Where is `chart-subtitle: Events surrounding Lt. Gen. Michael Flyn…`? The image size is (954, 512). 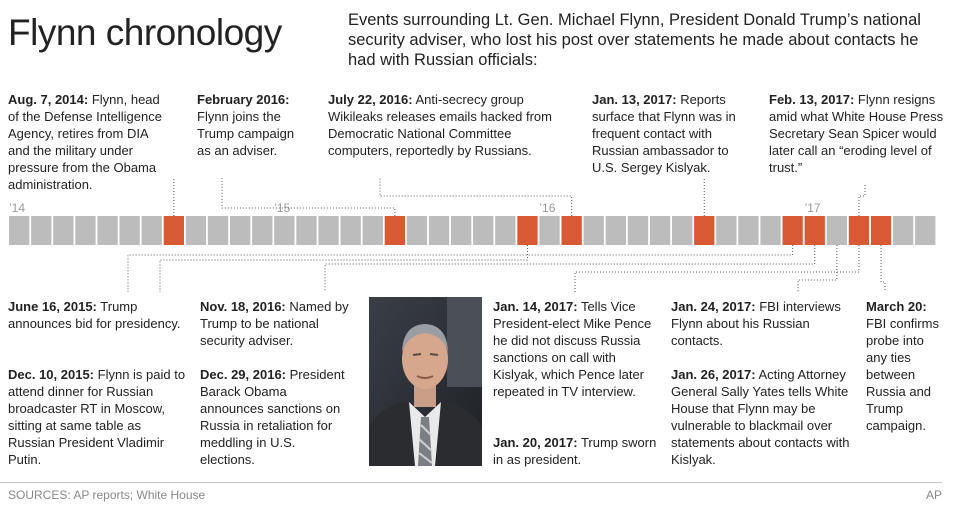
chart-subtitle: Events surrounding Lt. Gen. Michael Flyn… is located at coordinates (634, 40).